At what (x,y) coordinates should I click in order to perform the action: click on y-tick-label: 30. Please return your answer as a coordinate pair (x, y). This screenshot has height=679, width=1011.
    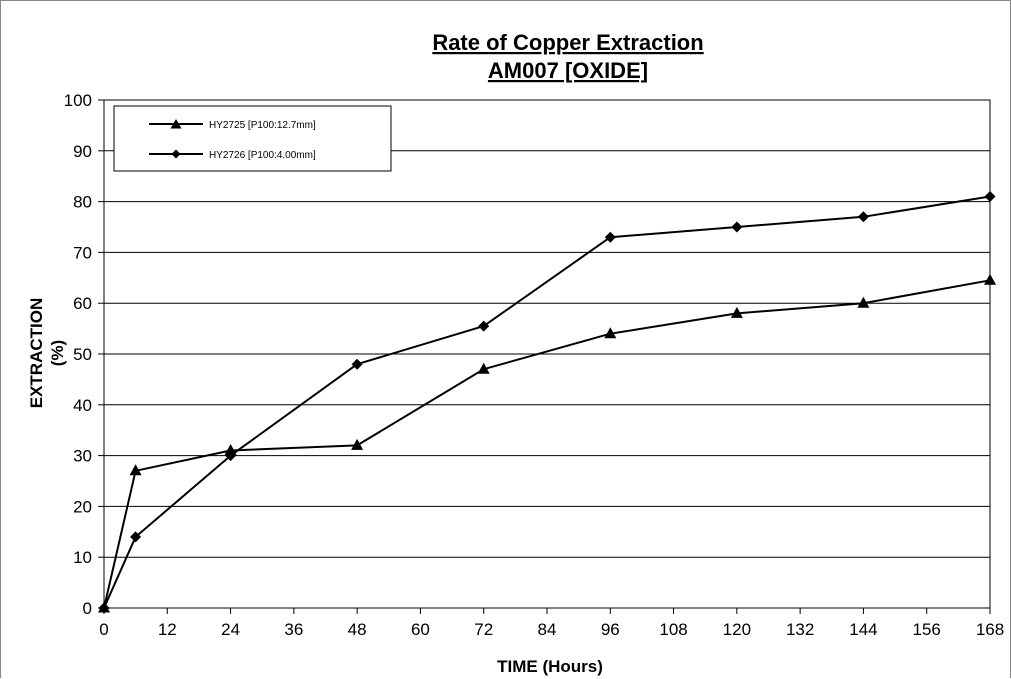
    Looking at the image, I should click on (82, 456).